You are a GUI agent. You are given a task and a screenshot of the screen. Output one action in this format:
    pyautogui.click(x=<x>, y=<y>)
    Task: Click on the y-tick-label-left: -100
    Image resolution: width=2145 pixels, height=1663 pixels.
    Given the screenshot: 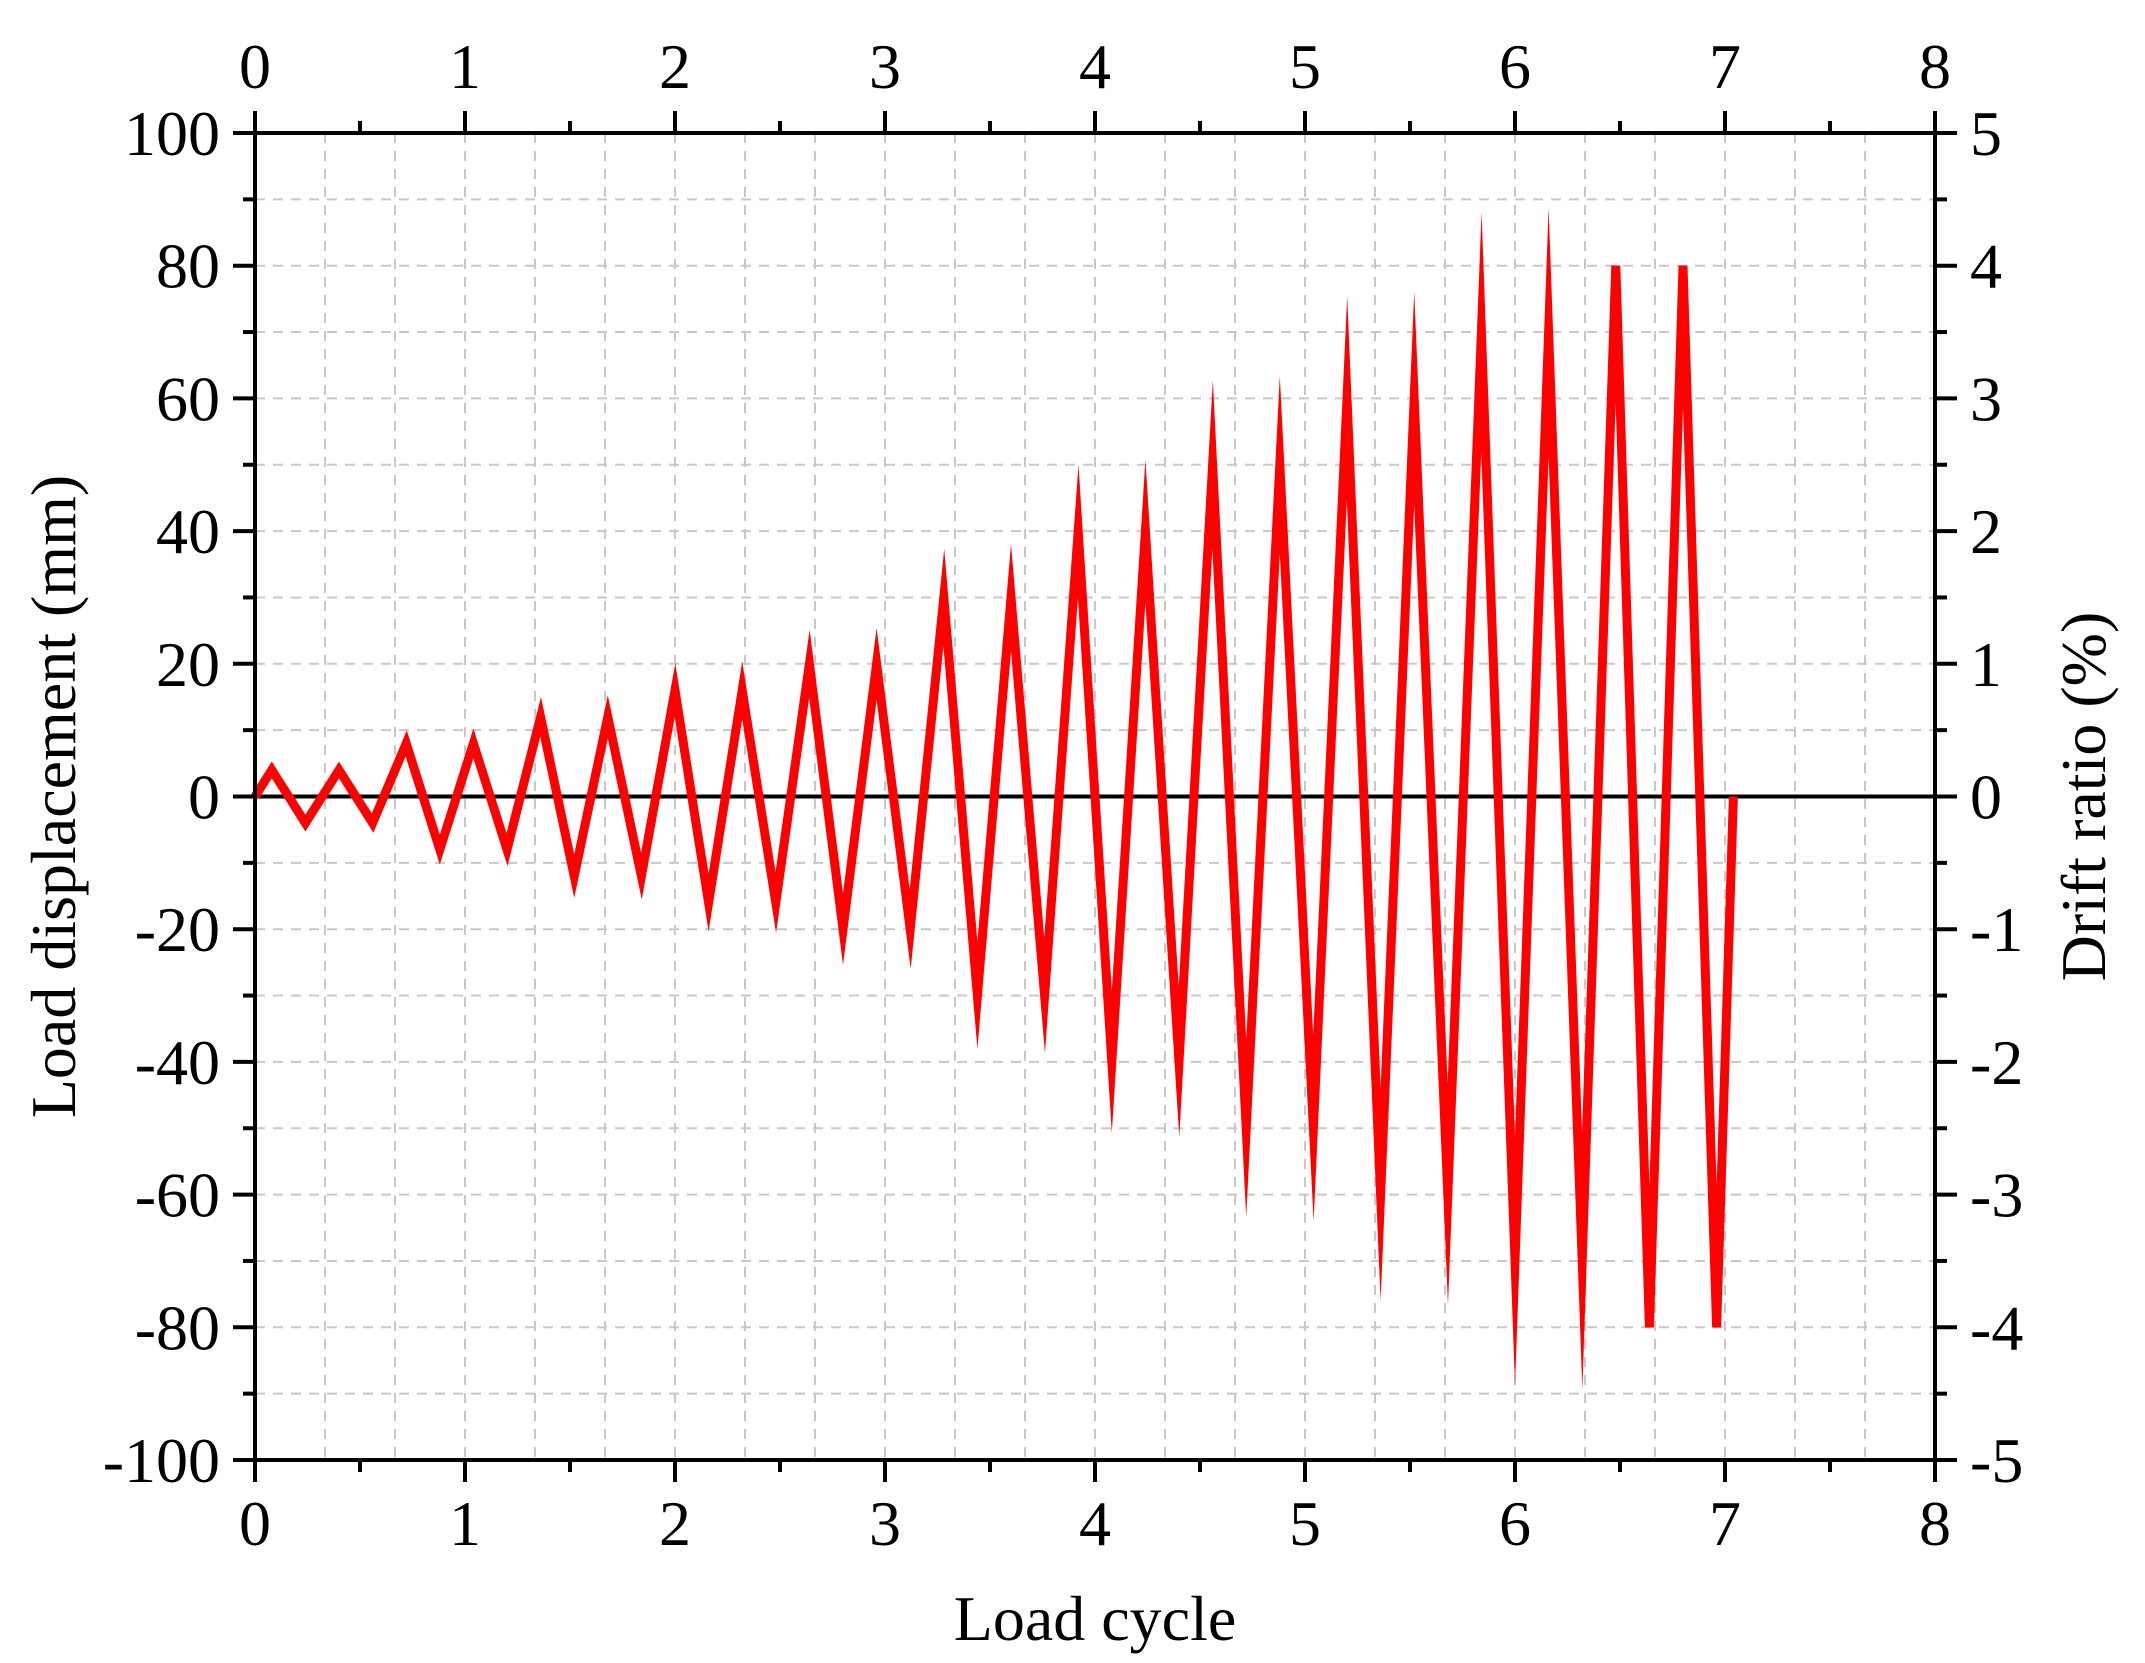 What is the action you would take?
    pyautogui.click(x=161, y=1460)
    